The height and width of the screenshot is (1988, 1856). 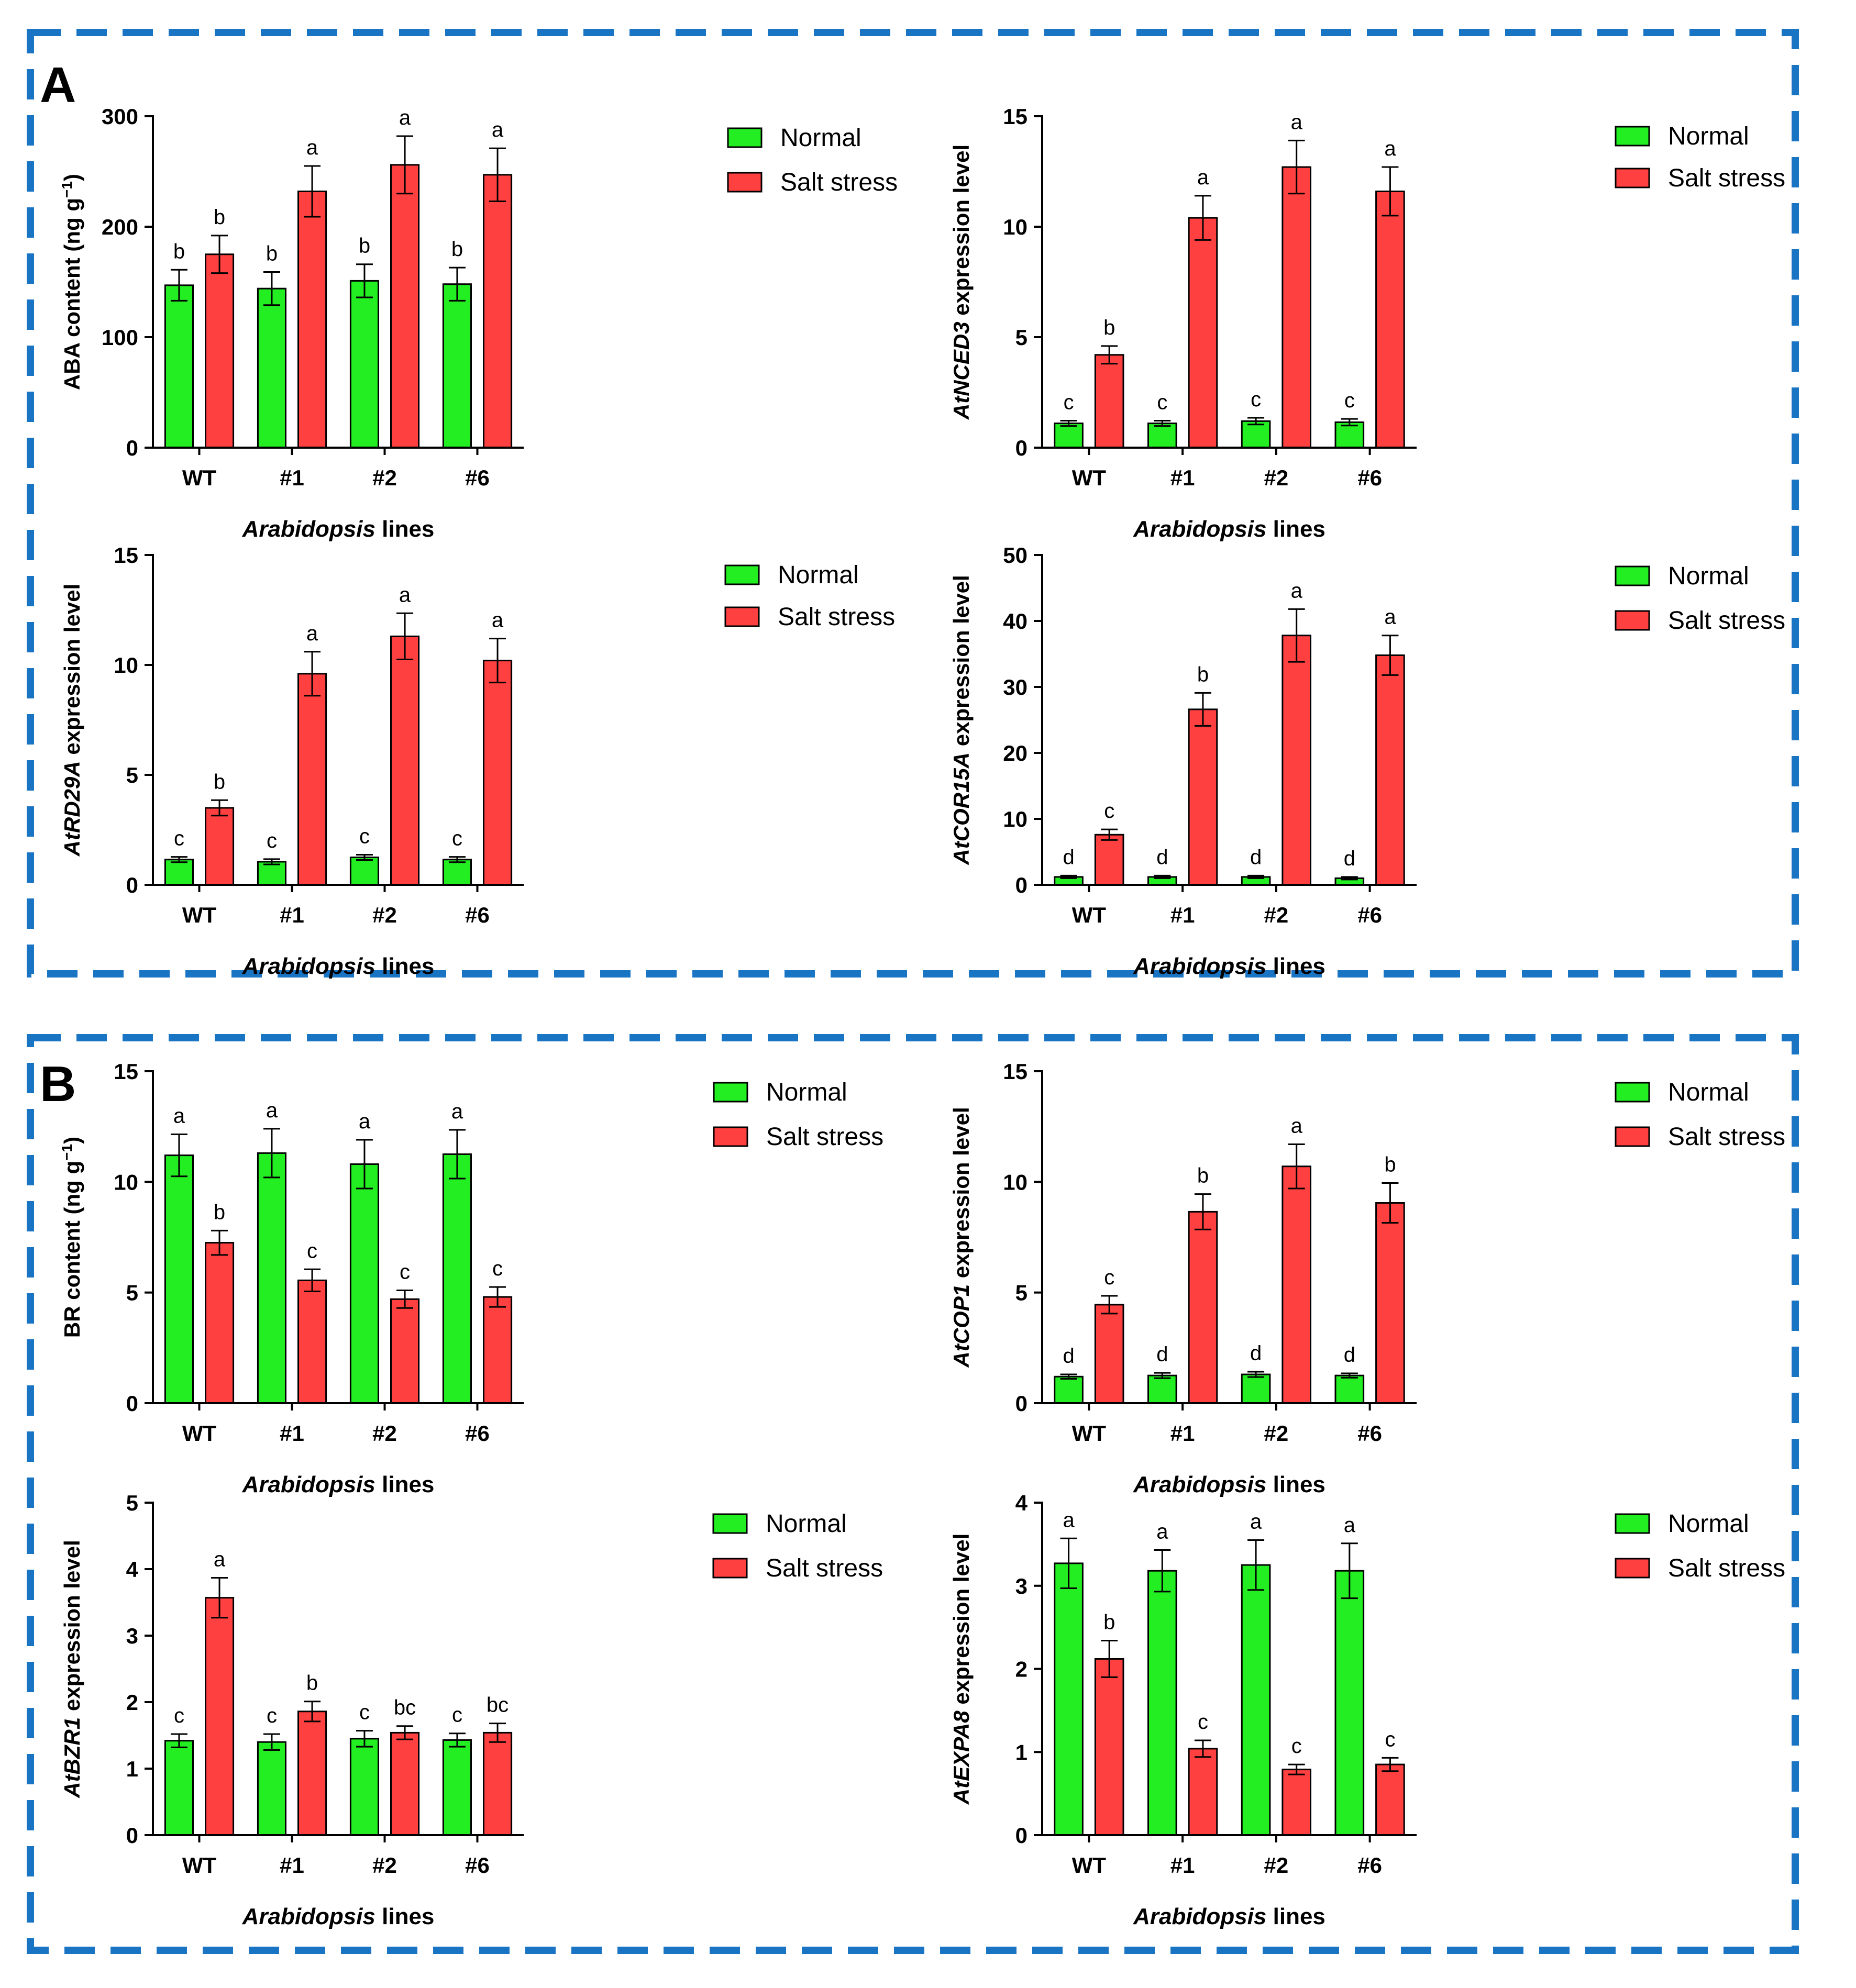 I want to click on panel-letter-A: A, so click(x=58, y=85).